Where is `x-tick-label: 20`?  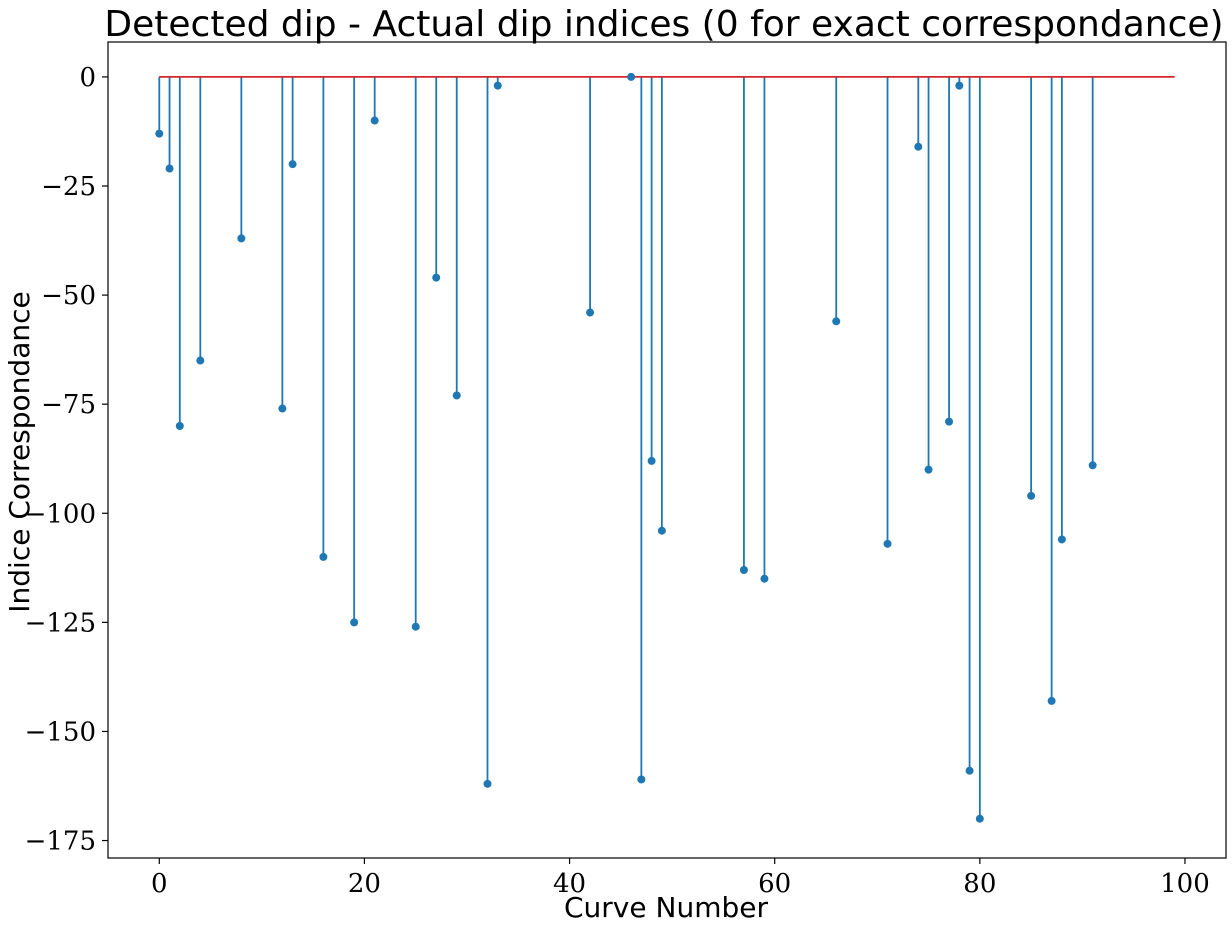 x-tick-label: 20 is located at coordinates (364, 884).